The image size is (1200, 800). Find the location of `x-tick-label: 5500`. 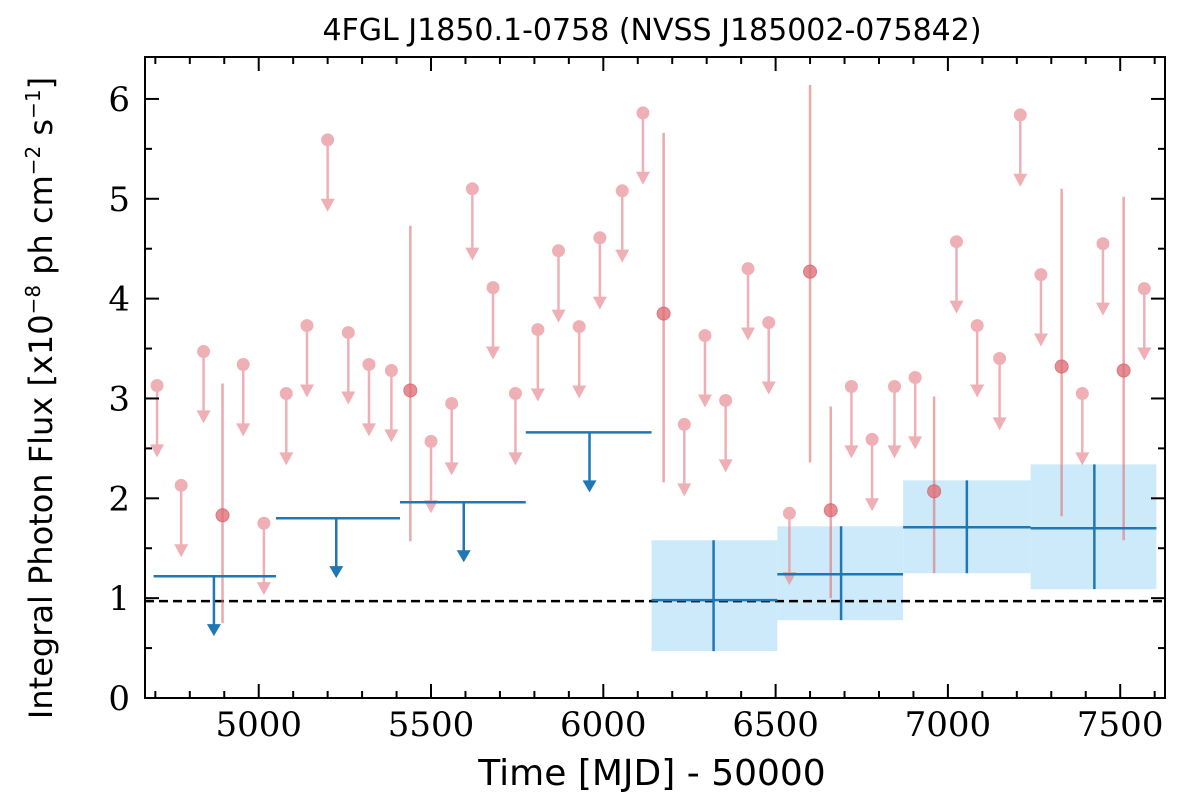

x-tick-label: 5500 is located at coordinates (431, 725).